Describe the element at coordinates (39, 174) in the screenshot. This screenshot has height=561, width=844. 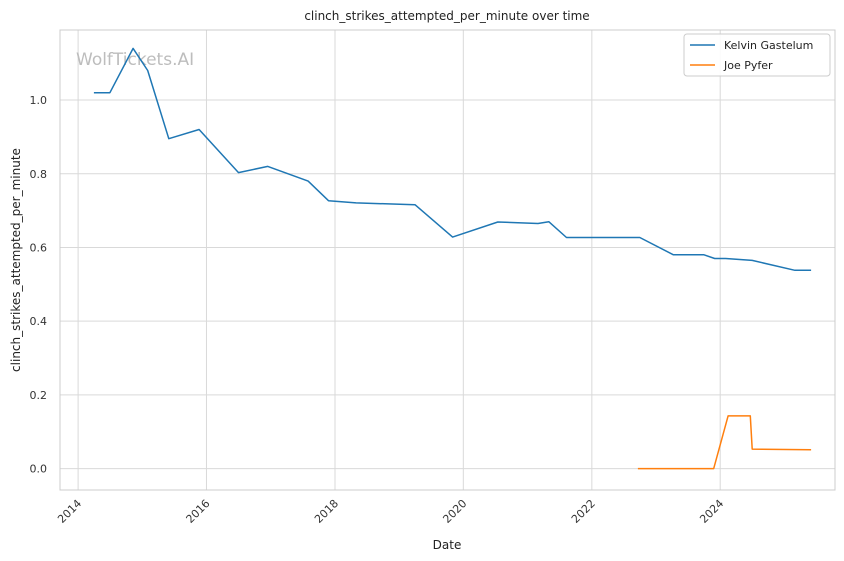
I see `y-tick-label: 0.8` at that location.